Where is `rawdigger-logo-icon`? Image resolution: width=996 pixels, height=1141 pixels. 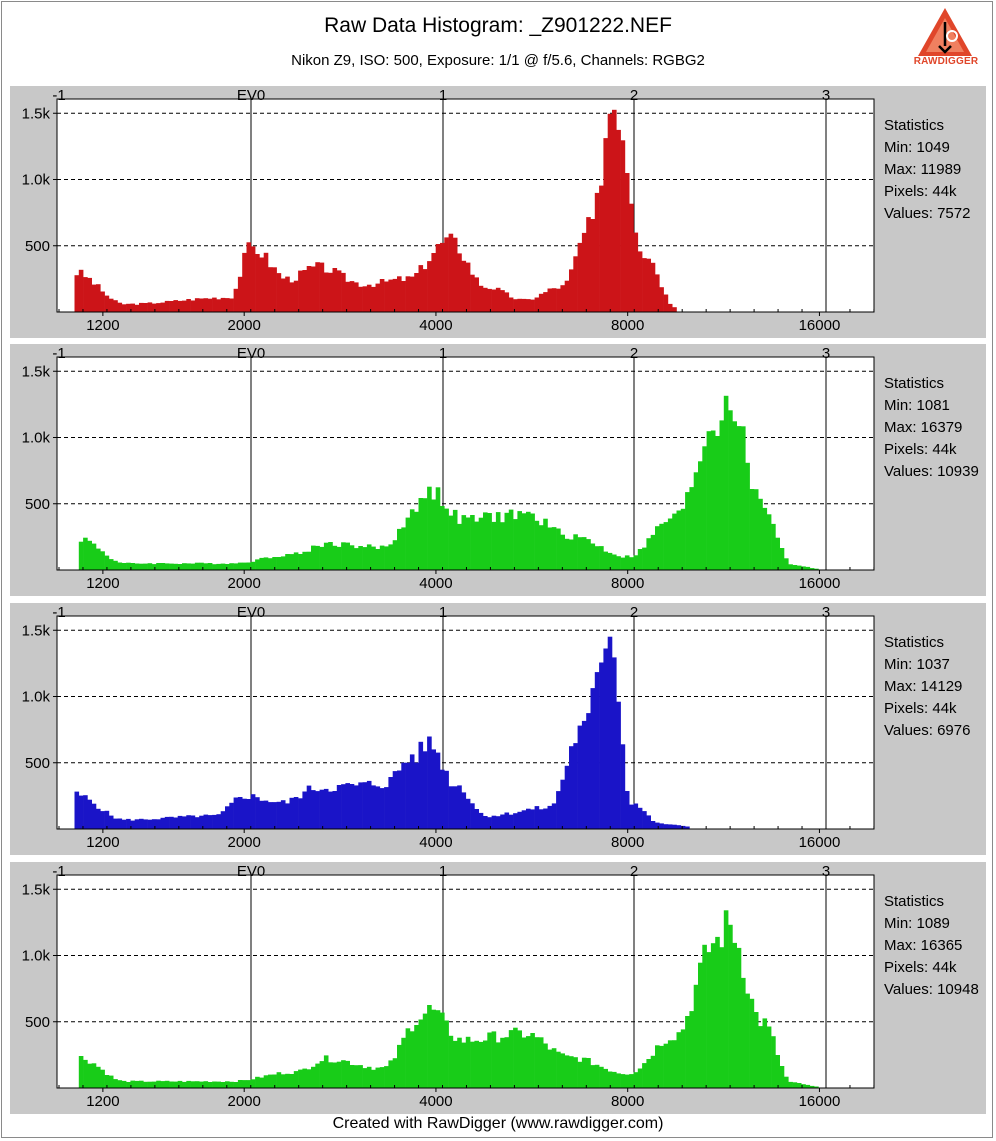
rawdigger-logo-icon is located at coordinates (945, 32).